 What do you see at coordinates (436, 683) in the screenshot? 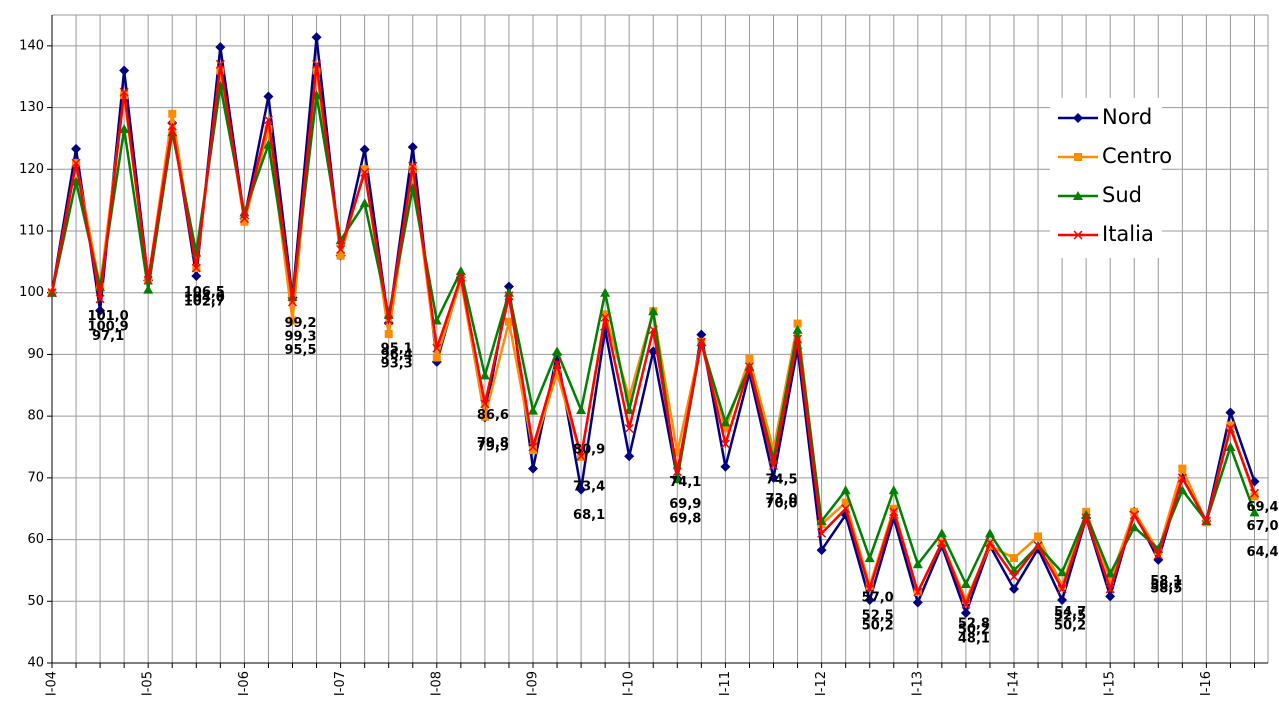
I see `x-tick-label: I-08` at bounding box center [436, 683].